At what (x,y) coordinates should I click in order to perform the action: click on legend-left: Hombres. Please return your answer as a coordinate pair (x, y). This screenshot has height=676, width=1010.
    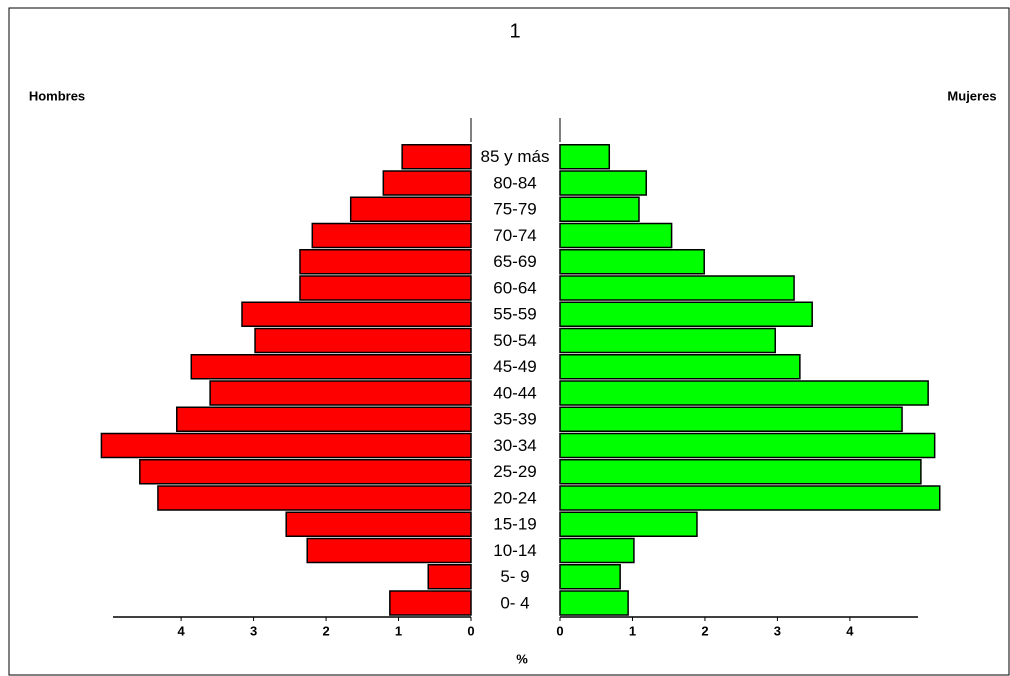
    Looking at the image, I should click on (57, 95).